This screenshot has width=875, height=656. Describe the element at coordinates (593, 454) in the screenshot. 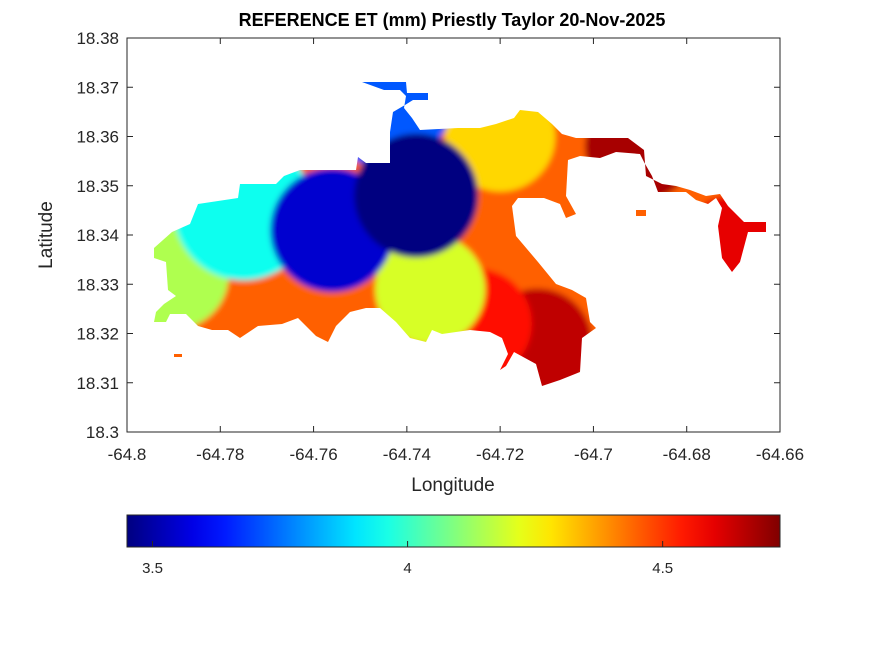

I see `x-tick-label: -64.7` at that location.